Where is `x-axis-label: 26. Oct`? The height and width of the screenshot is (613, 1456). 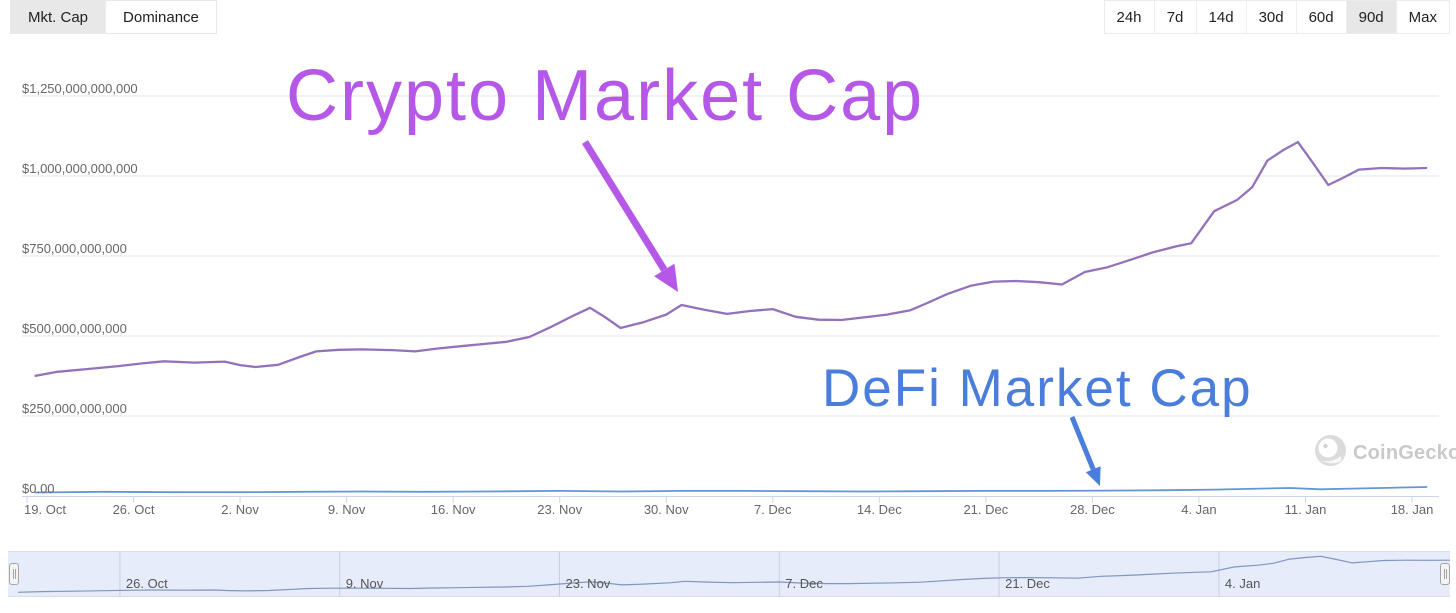
x-axis-label: 26. Oct is located at coordinates (133, 509).